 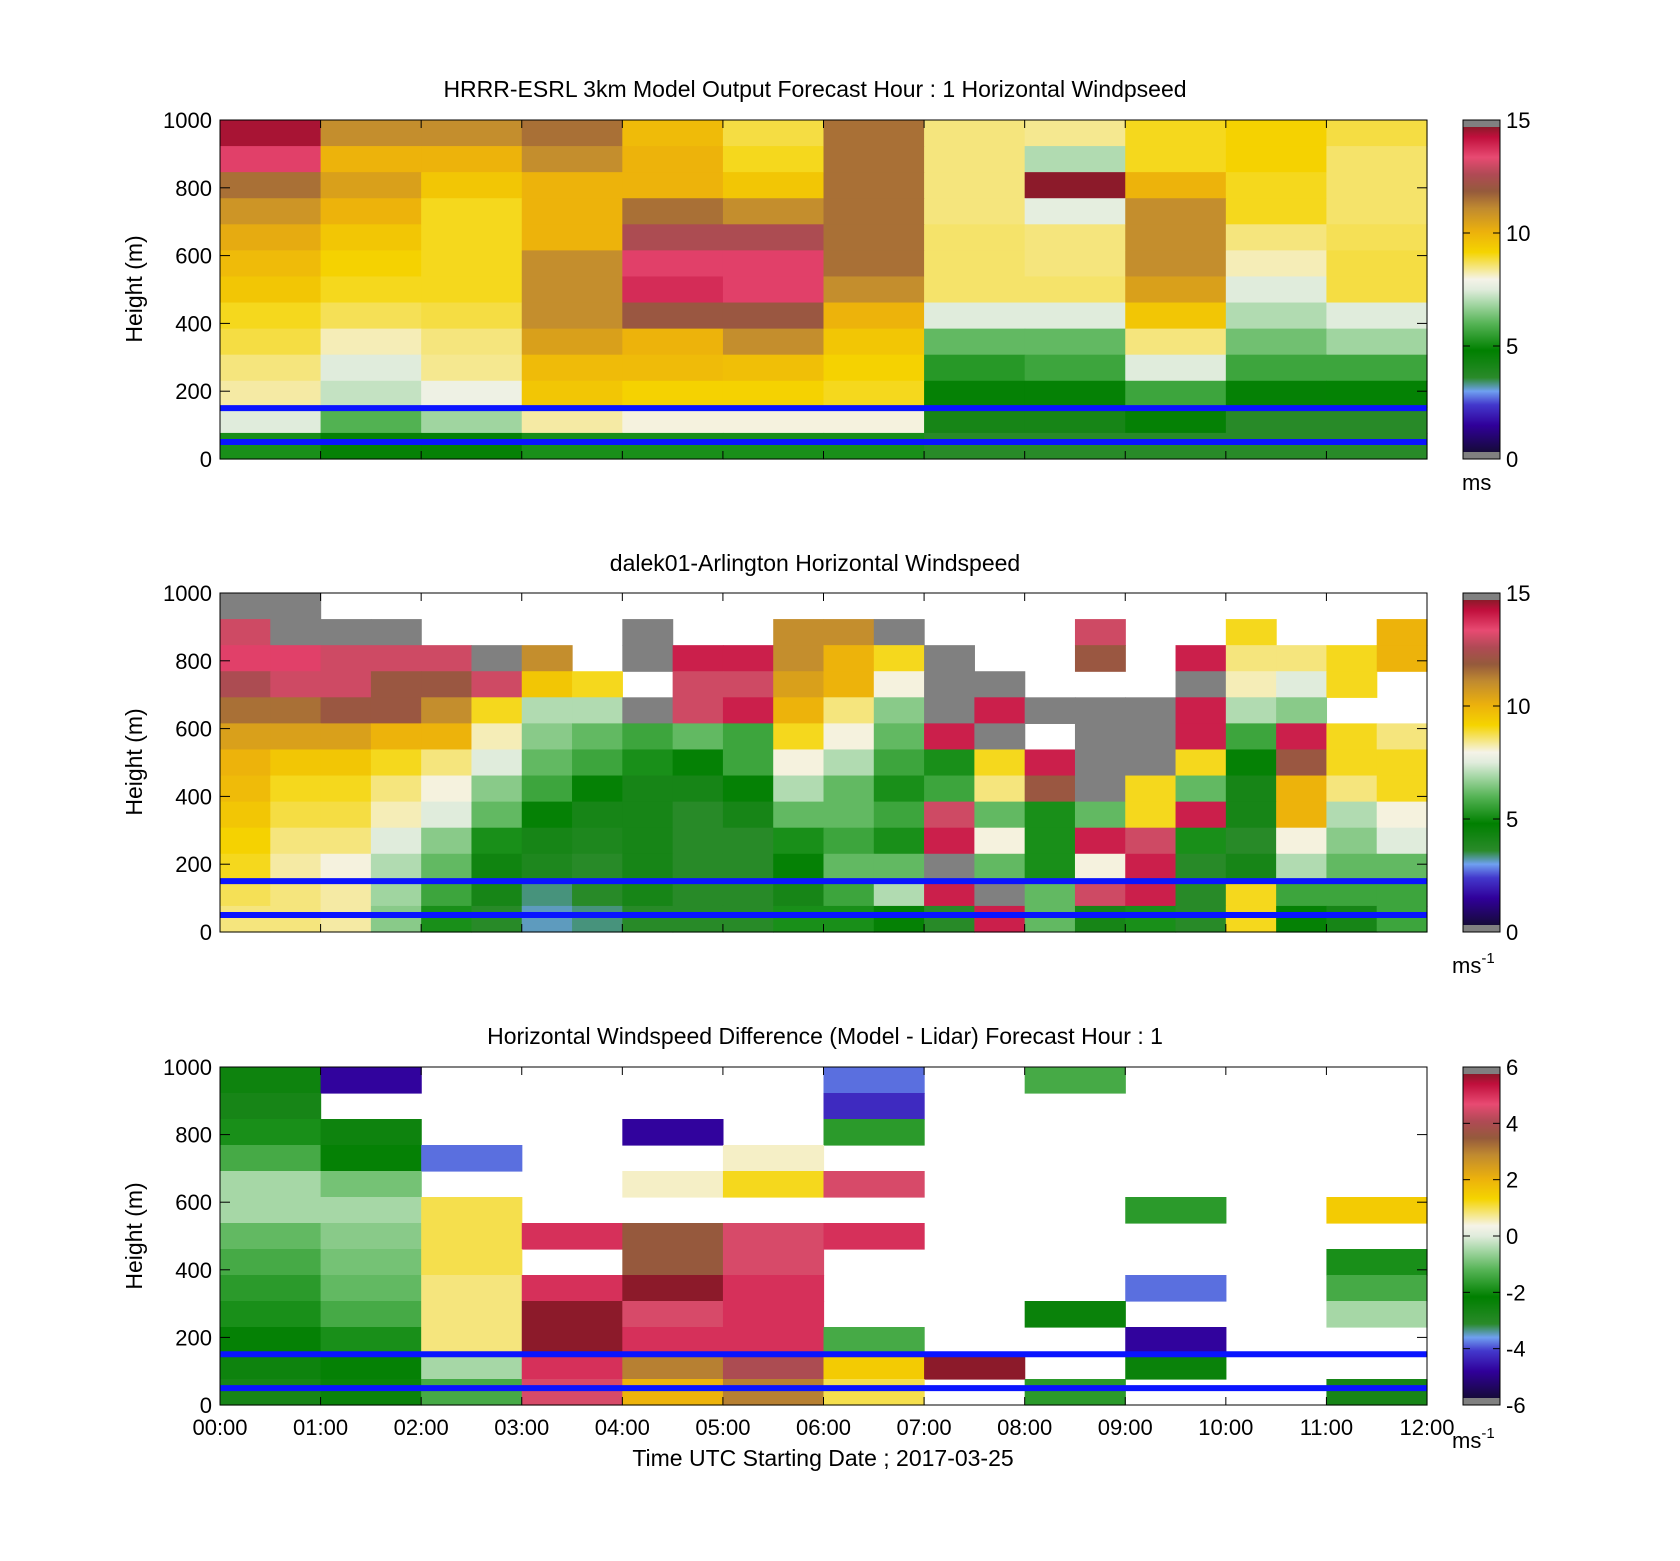 I want to click on x-tick-label: 09:00, so click(x=1125, y=1427).